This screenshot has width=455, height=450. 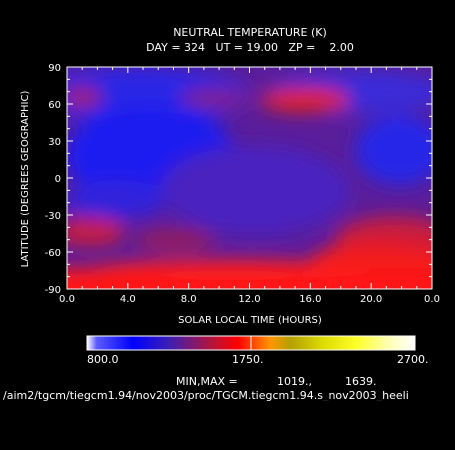 What do you see at coordinates (25, 179) in the screenshot?
I see `y-axis-label: LATITUDE (DEGREES GEOGRAPHIC)` at bounding box center [25, 179].